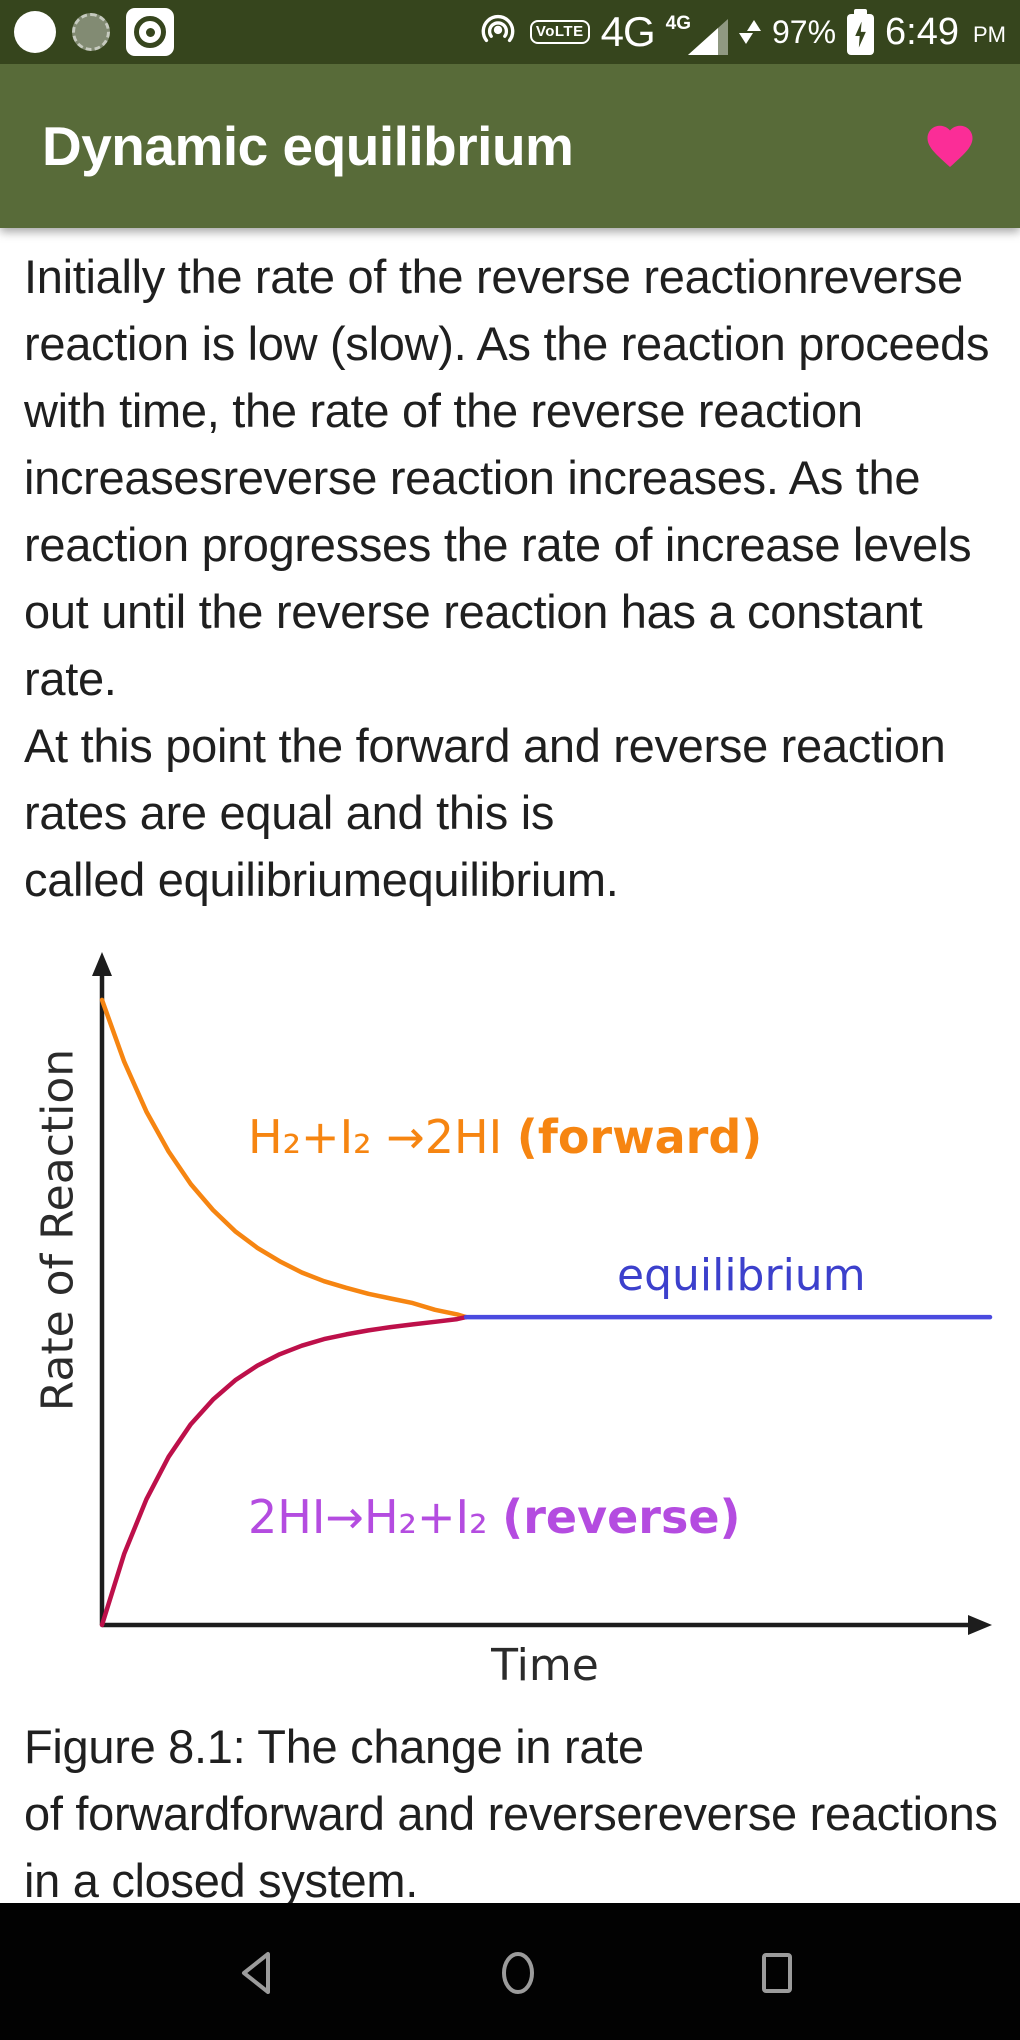 Image resolution: width=1020 pixels, height=2040 pixels. I want to click on reverse-curve-label: 2HI→H₂+I₂ (reverse), so click(494, 1517).